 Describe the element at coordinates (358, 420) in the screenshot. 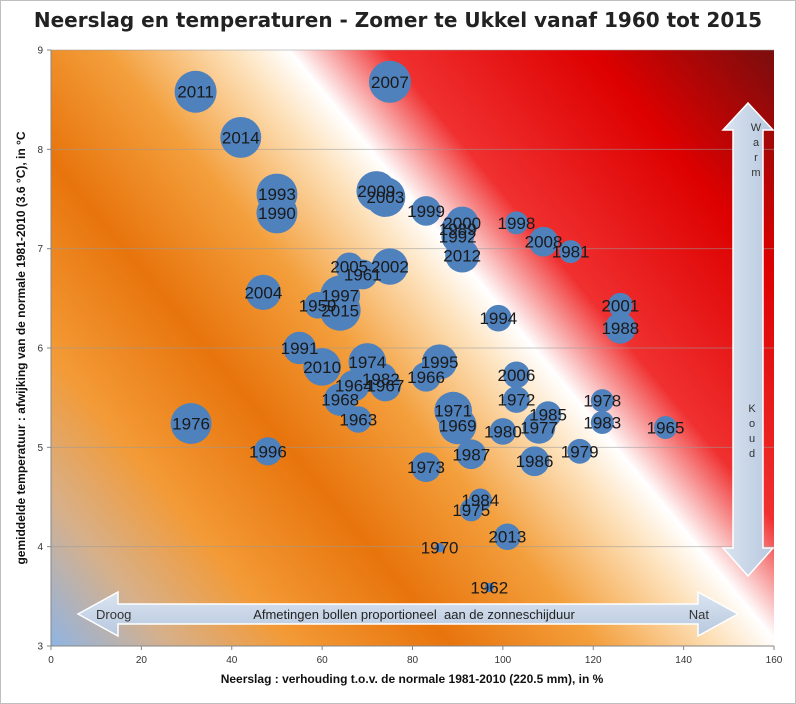

I see `year-label-1963: 1963` at that location.